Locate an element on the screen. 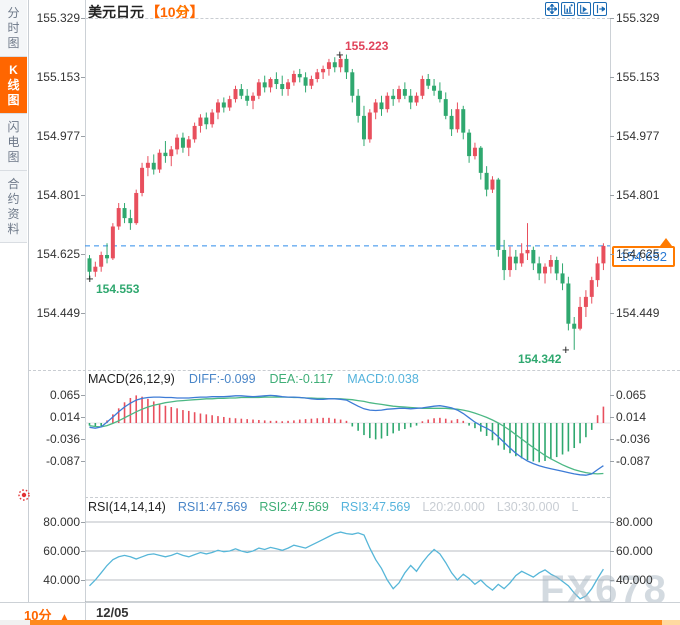 The width and height of the screenshot is (680, 625). rsi-panel is located at coordinates (347, 559).